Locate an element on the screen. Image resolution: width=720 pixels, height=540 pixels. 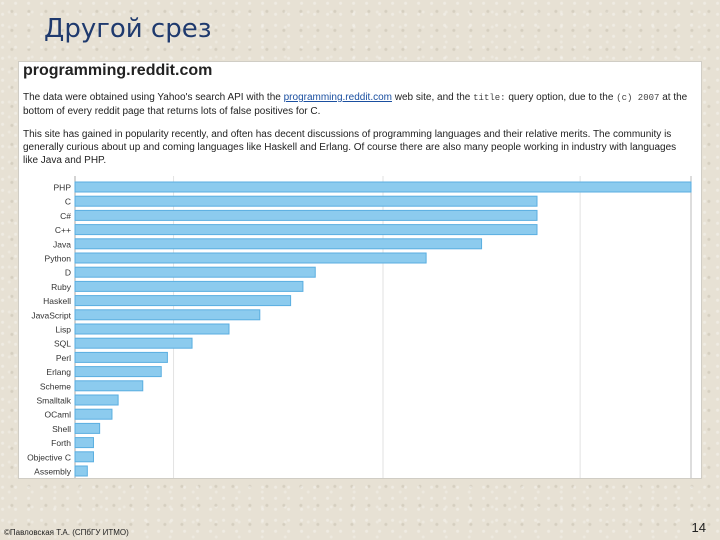
bar-objective-c is located at coordinates (84, 457).